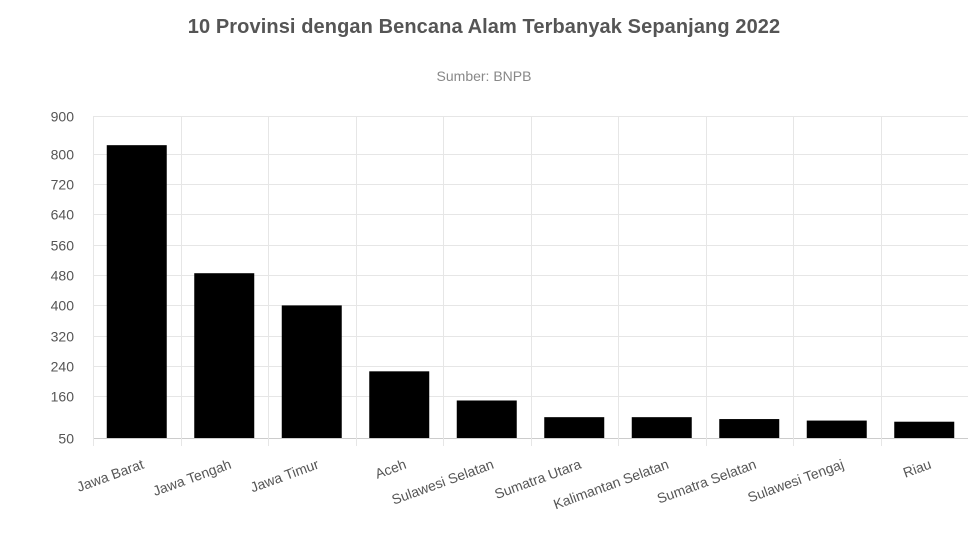 The height and width of the screenshot is (543, 968). I want to click on y-tick-label: 480, so click(63, 276).